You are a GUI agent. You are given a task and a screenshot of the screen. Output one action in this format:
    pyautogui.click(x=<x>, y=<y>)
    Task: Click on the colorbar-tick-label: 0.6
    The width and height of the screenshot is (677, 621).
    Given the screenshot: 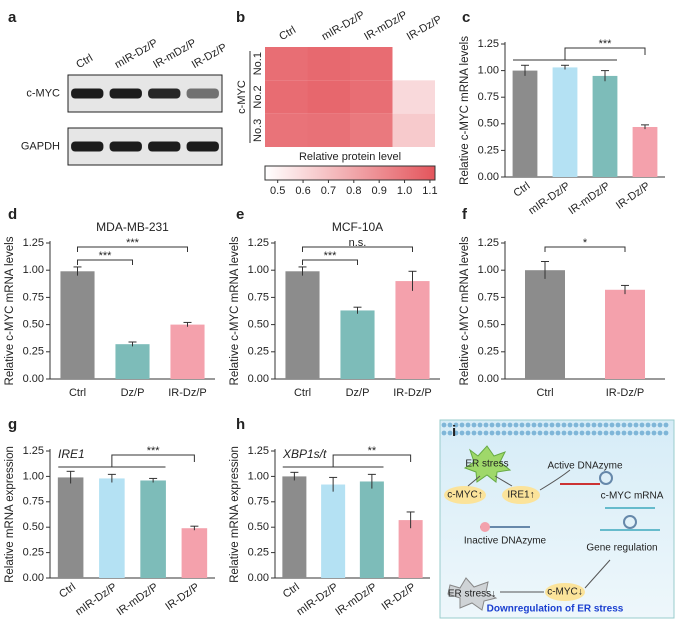 What is the action you would take?
    pyautogui.click(x=302, y=191)
    